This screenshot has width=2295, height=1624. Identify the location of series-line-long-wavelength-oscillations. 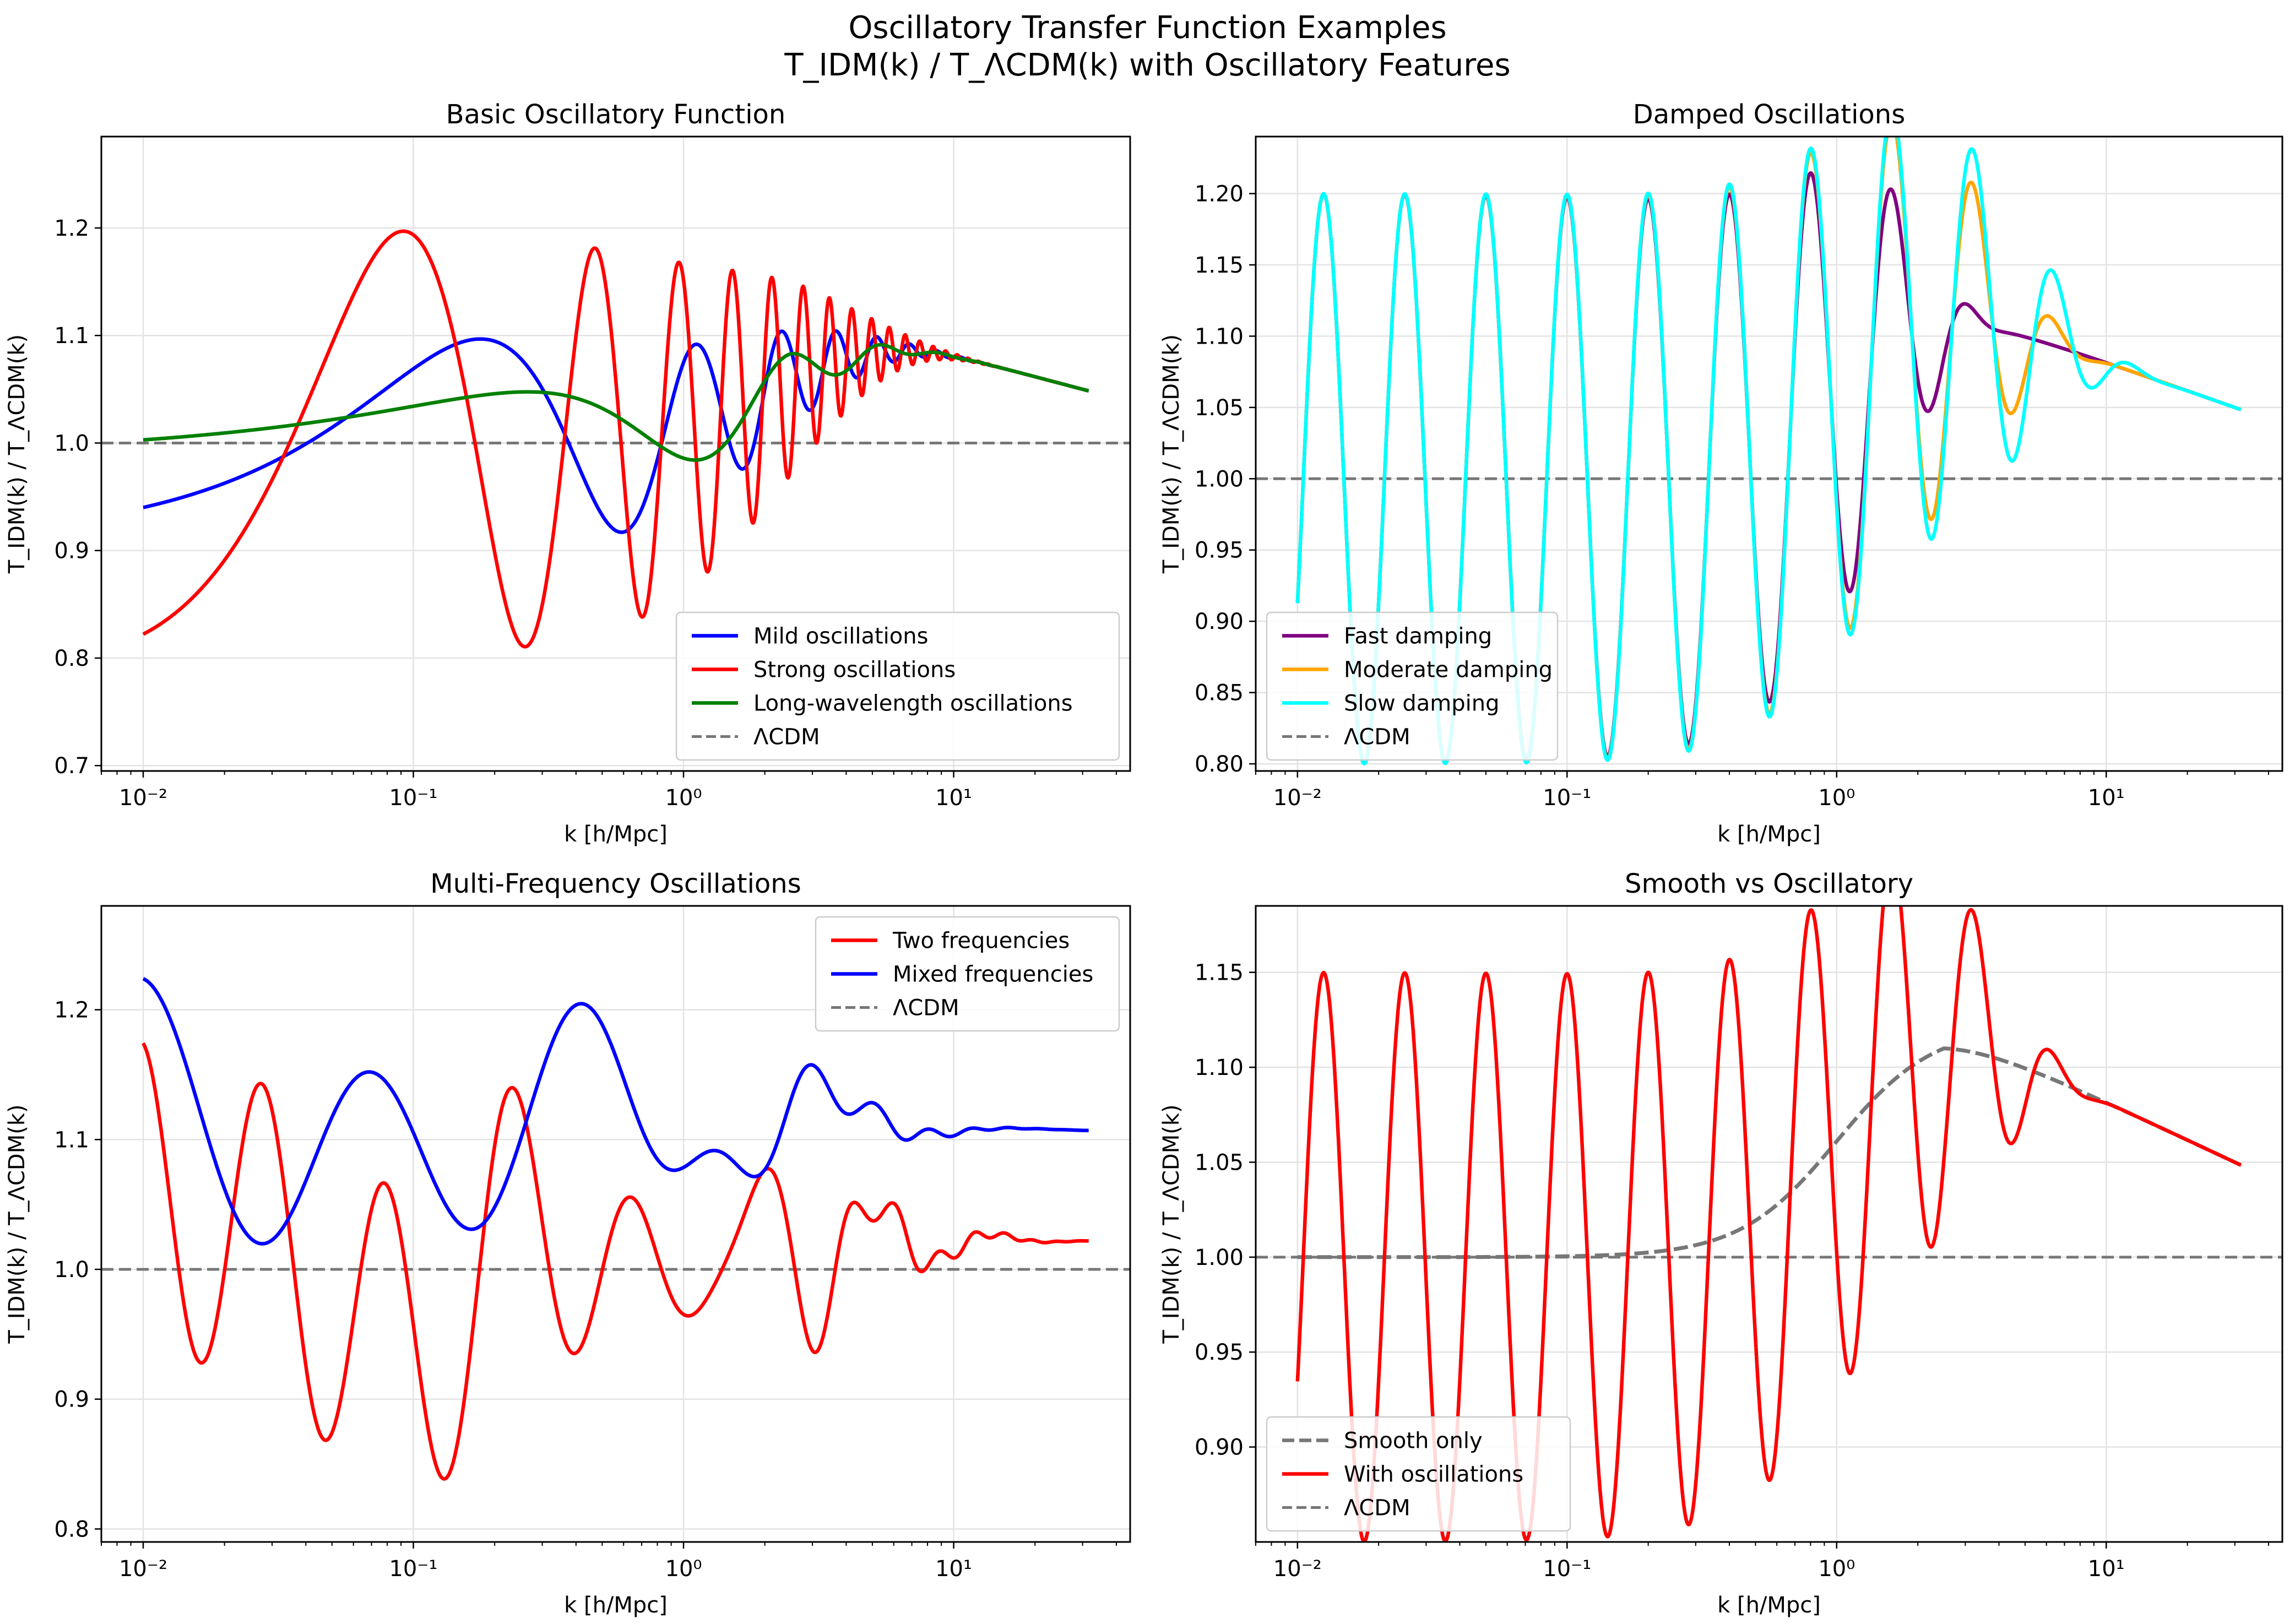
(616, 402).